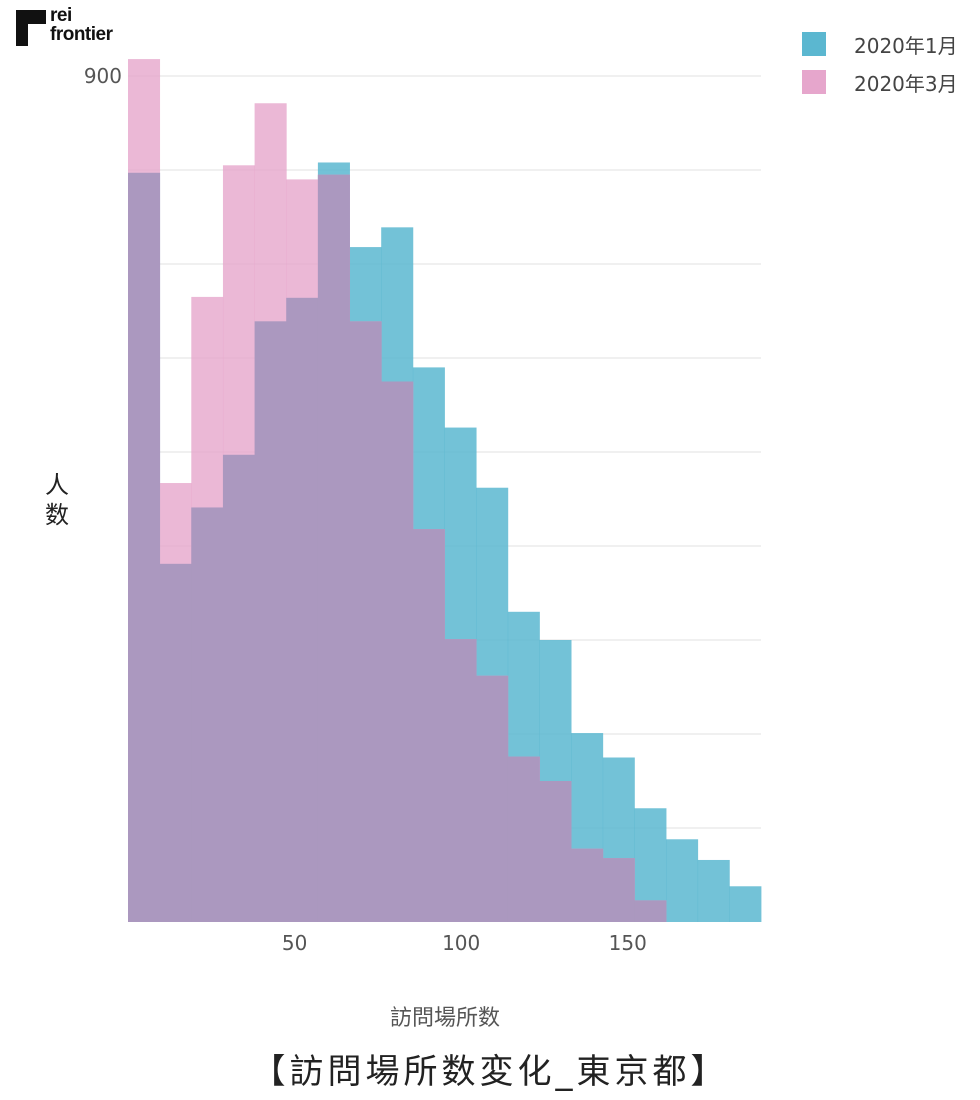 This screenshot has width=980, height=1100. What do you see at coordinates (906, 84) in the screenshot?
I see `legend-label-mar: 2020年3月` at bounding box center [906, 84].